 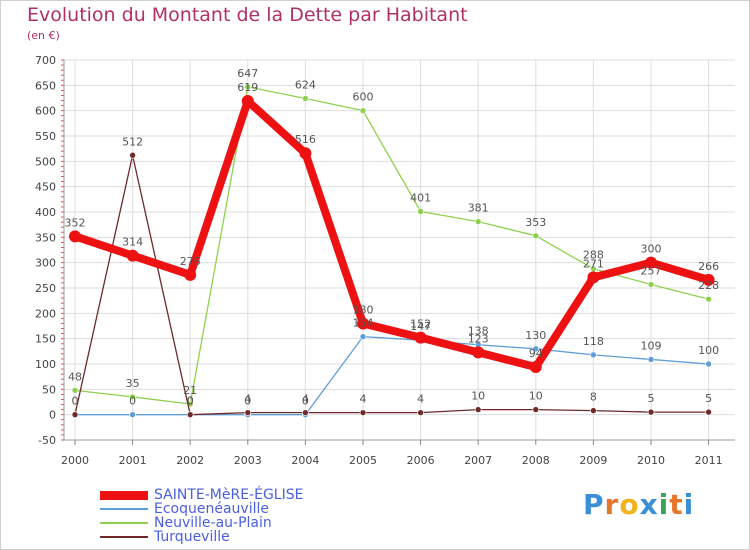 I want to click on legend-label-turqueville: Turqueville, so click(x=192, y=537).